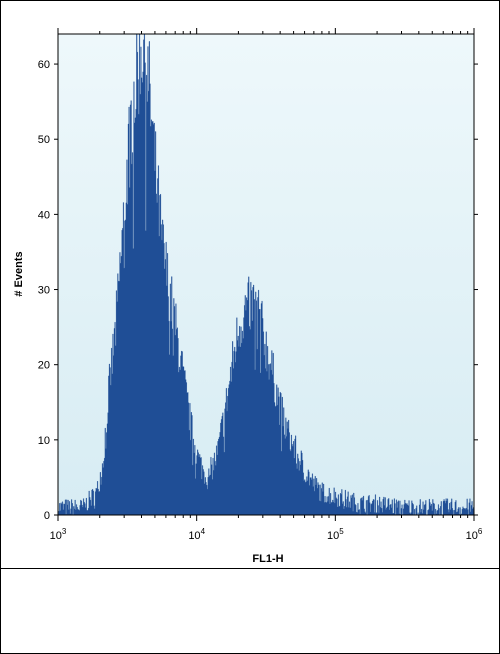 Image resolution: width=500 pixels, height=654 pixels. I want to click on y-tick-label: 40, so click(44, 215).